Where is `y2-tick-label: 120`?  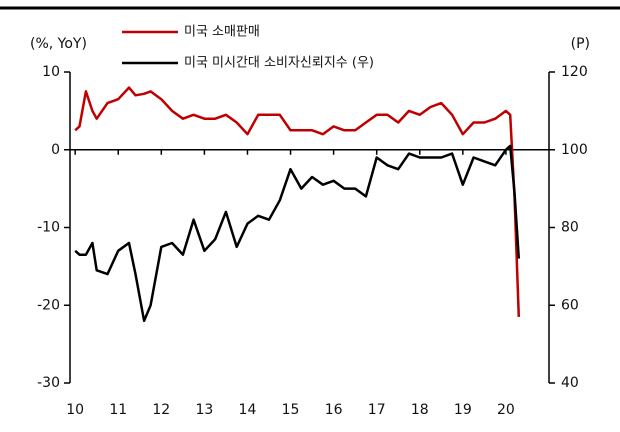 y2-tick-label: 120 is located at coordinates (574, 72).